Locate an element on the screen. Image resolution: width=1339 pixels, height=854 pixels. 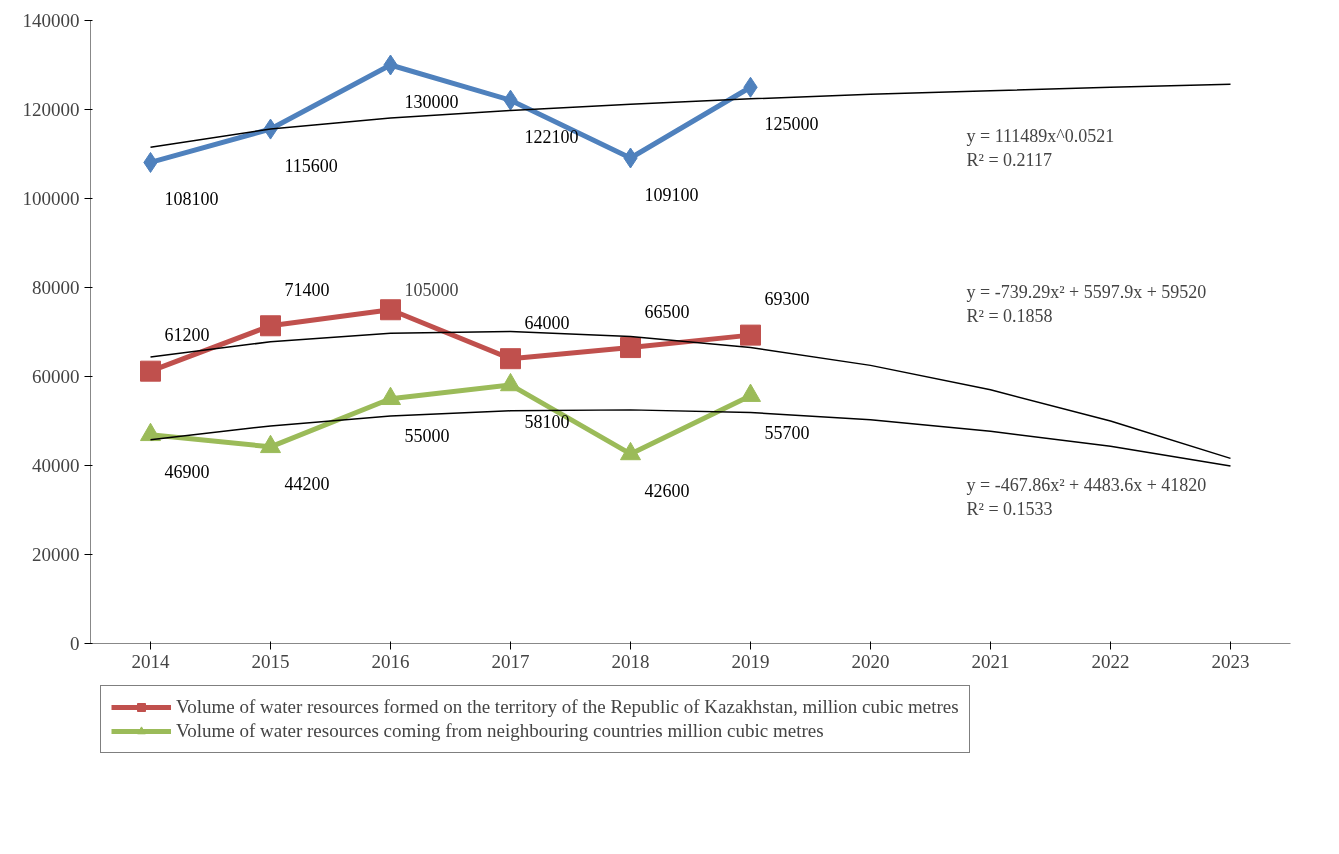
data-label: 71400 is located at coordinates (307, 289).